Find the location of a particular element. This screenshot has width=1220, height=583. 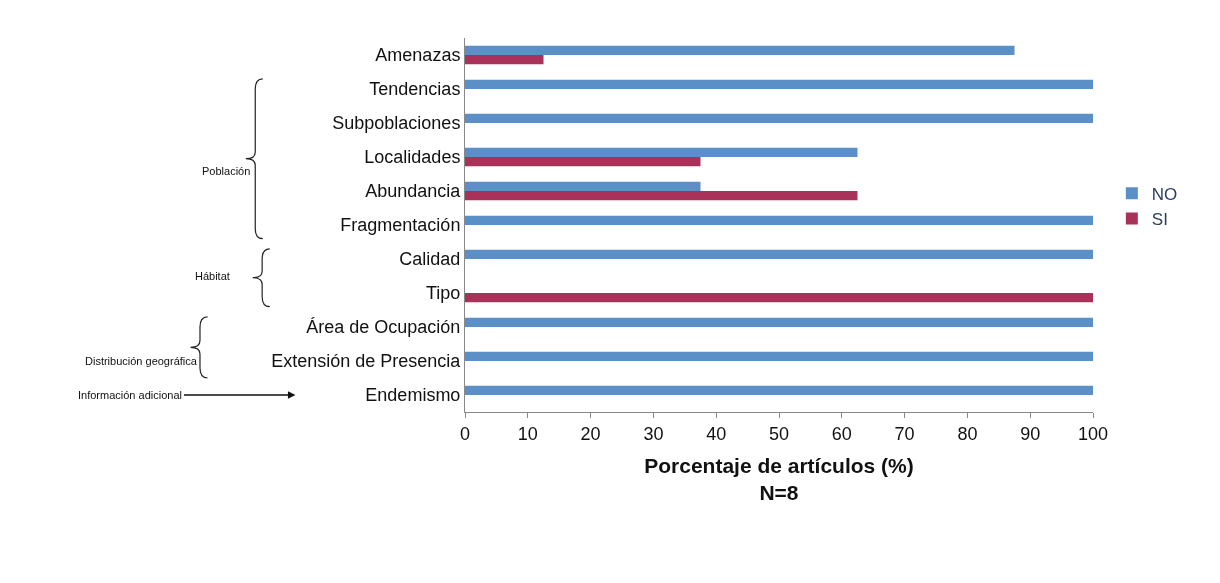

x-tick-label: 80 is located at coordinates (967, 433).